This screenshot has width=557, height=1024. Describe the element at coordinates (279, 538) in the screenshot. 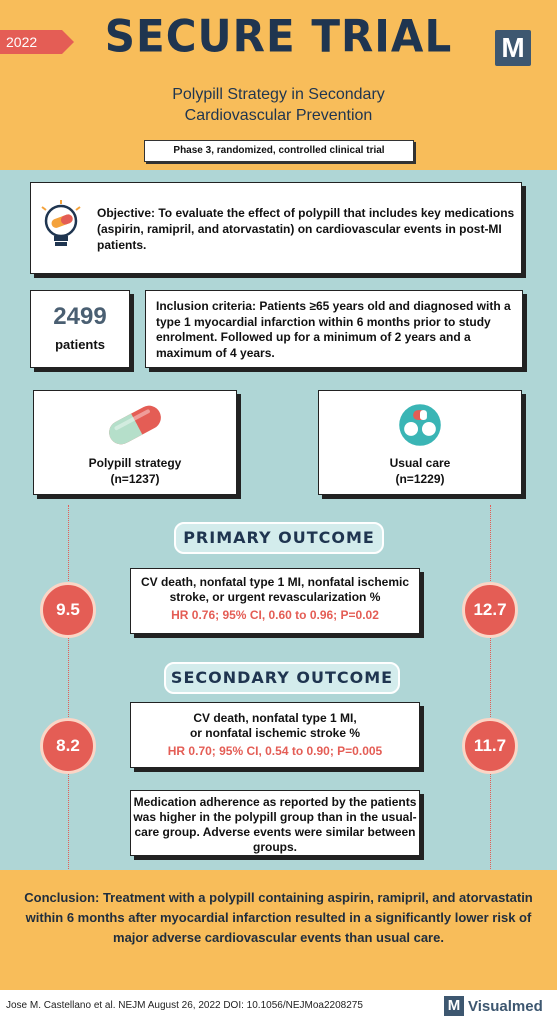

I see `primary-outcome-heading: PRIMARY OUTCOME` at that location.